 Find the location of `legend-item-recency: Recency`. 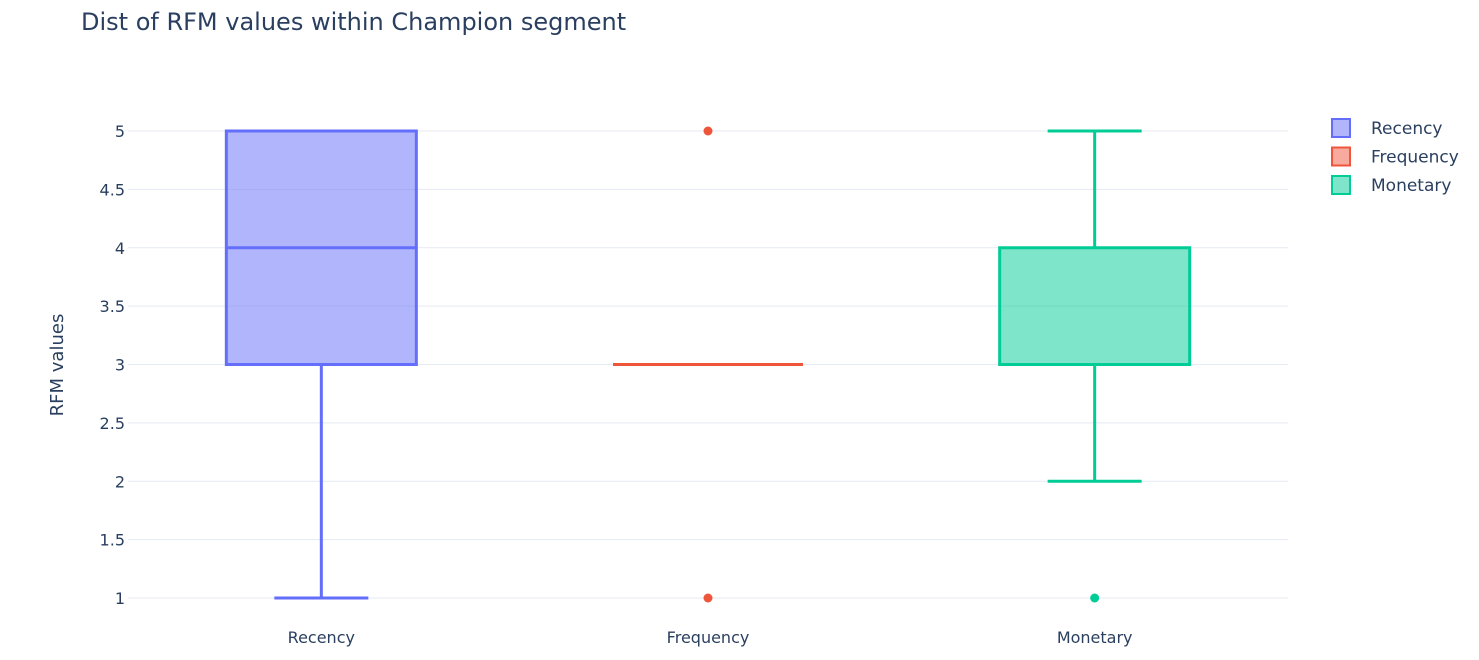

legend-item-recency: Recency is located at coordinates (1387, 128).